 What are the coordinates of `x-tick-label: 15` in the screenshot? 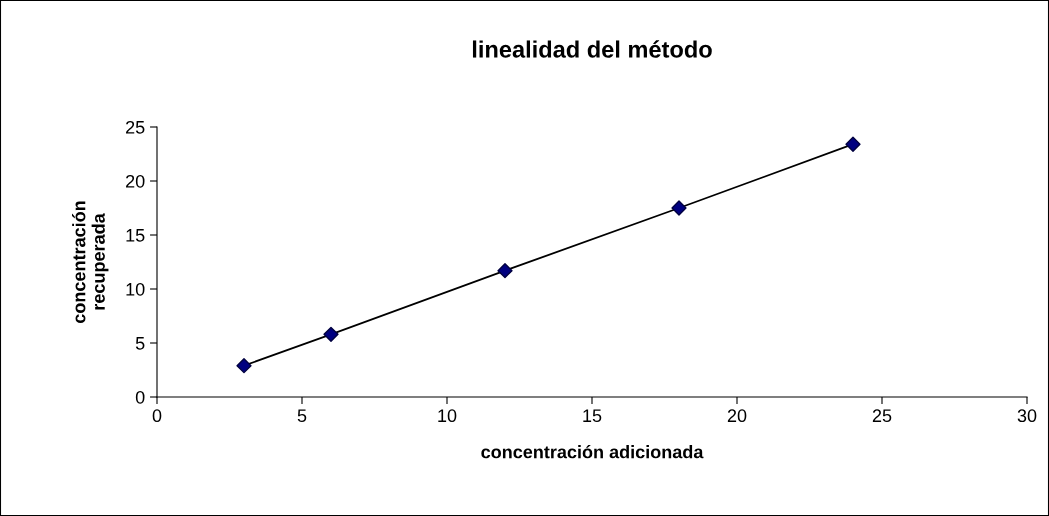 It's located at (592, 416).